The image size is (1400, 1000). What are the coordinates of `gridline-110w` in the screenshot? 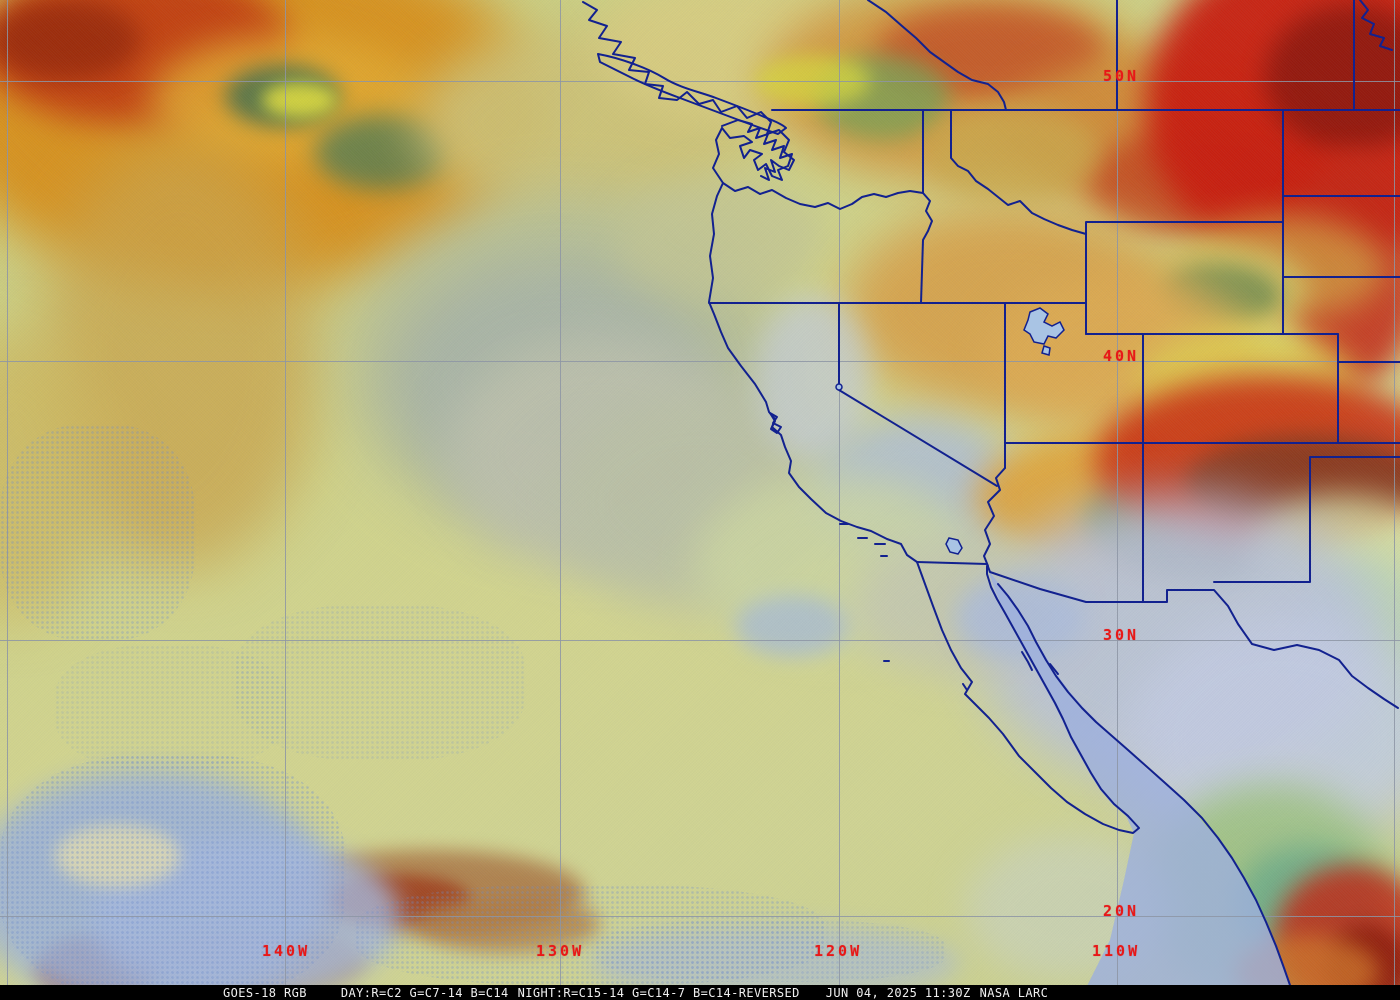 It's located at (1117, 492).